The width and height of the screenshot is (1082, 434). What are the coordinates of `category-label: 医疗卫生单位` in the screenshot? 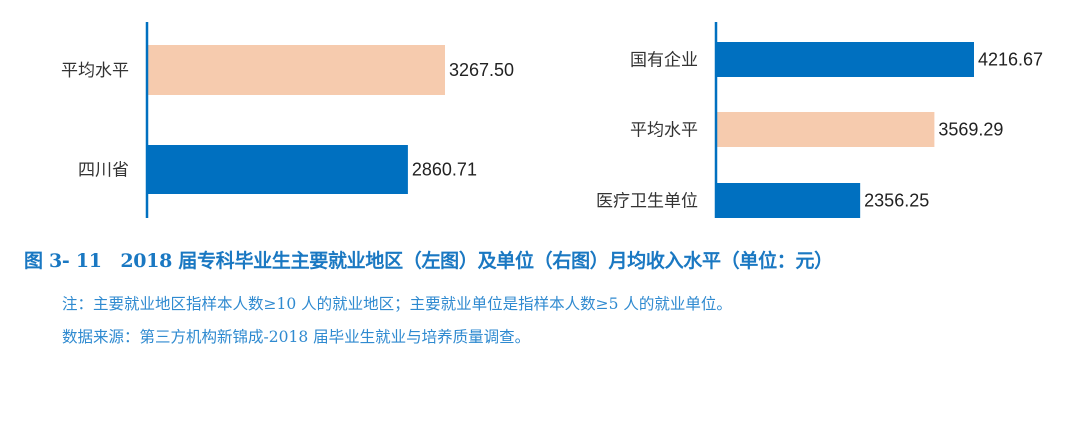 It's located at (647, 202).